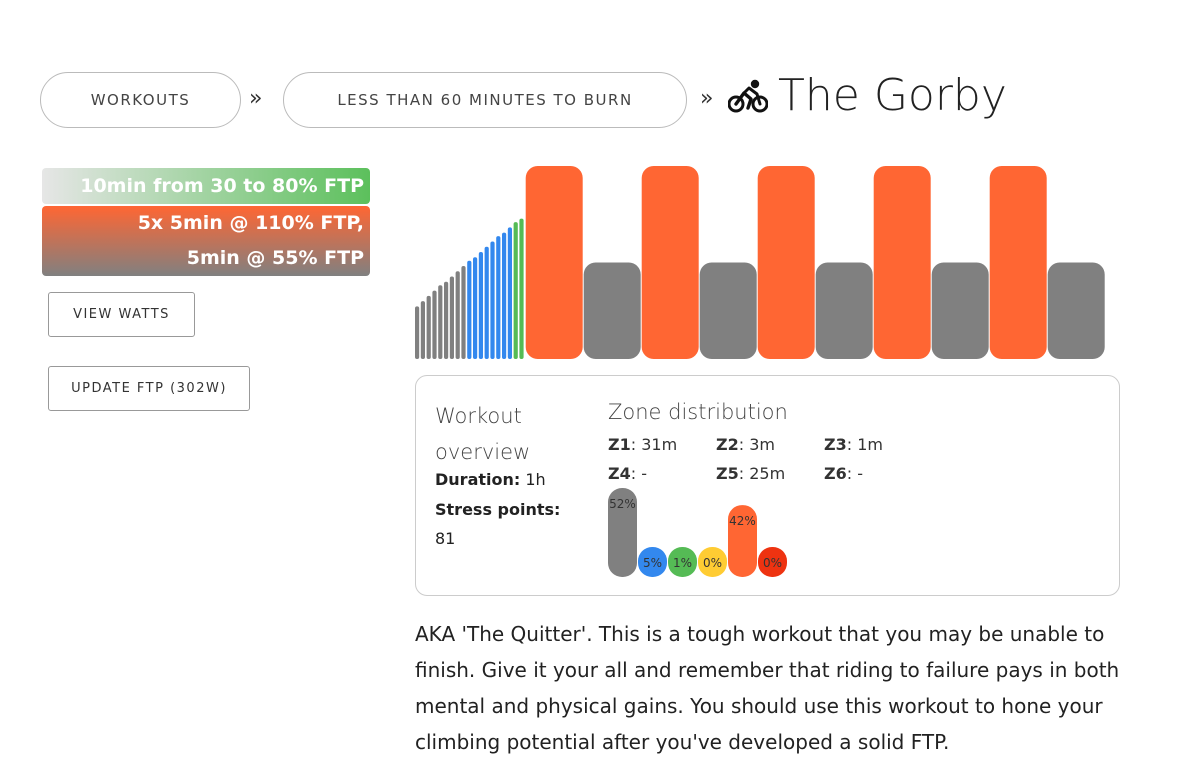 The height and width of the screenshot is (760, 1195). I want to click on stress-points-value: 81, so click(445, 538).